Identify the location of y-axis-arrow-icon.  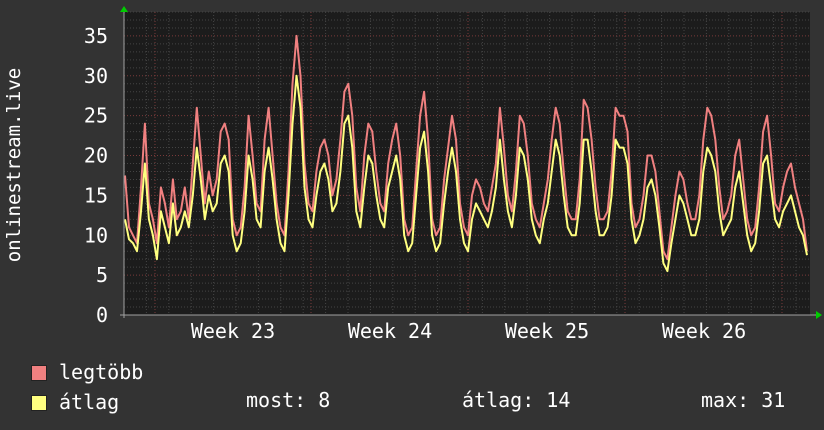
(124, 9).